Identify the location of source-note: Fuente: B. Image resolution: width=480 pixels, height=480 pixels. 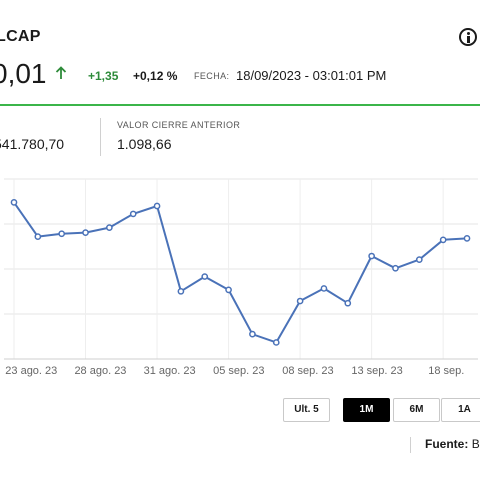
(445, 445).